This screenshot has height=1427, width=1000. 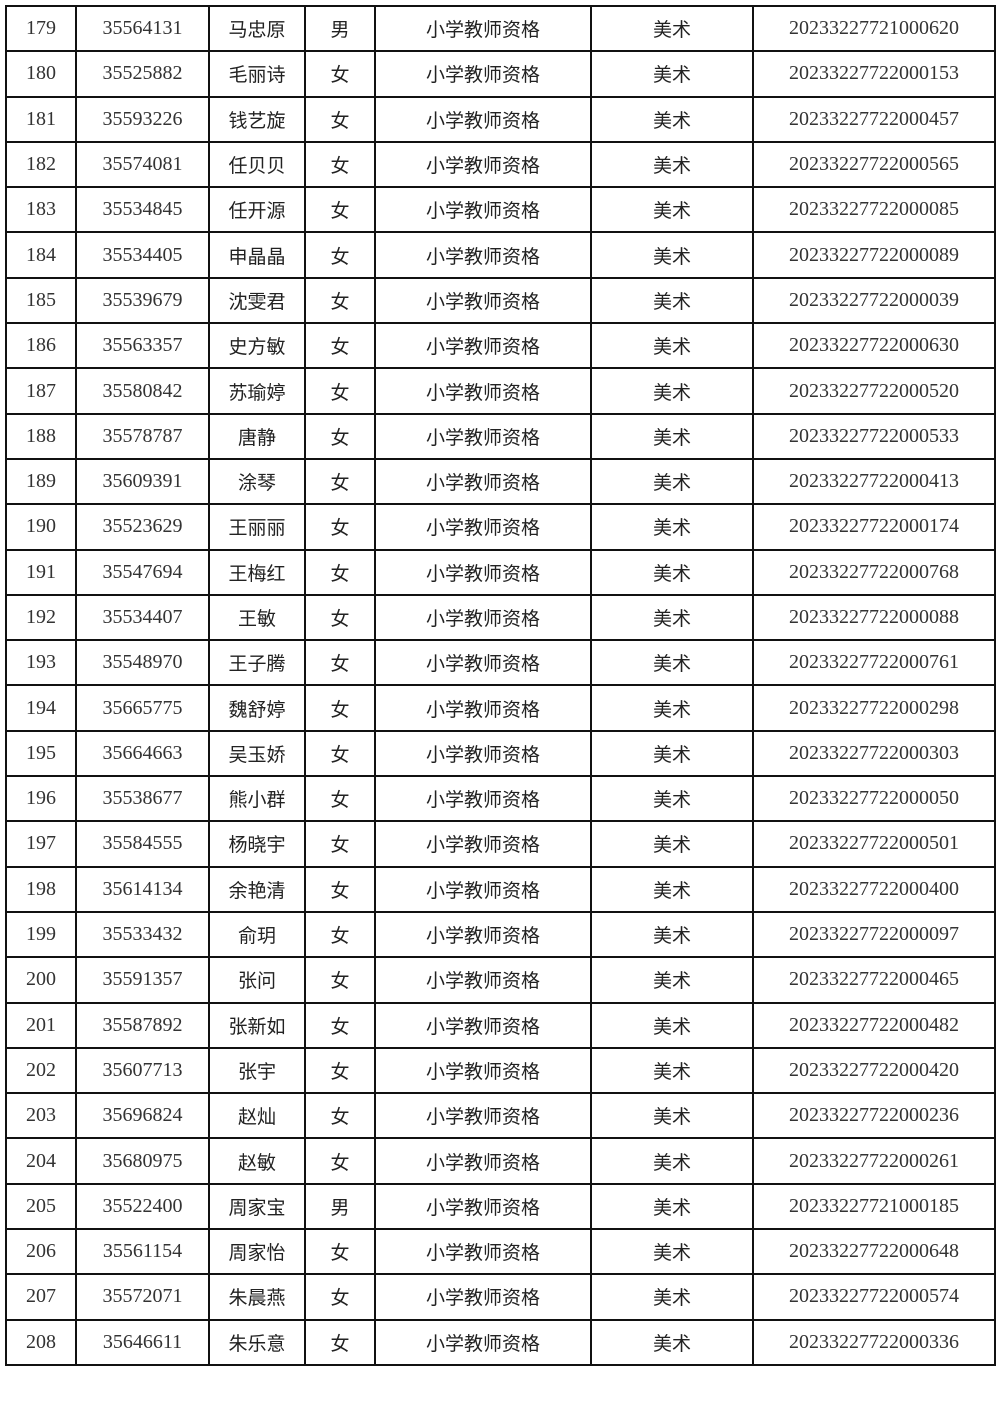 What do you see at coordinates (257, 481) in the screenshot?
I see `name-cell: 涂琴` at bounding box center [257, 481].